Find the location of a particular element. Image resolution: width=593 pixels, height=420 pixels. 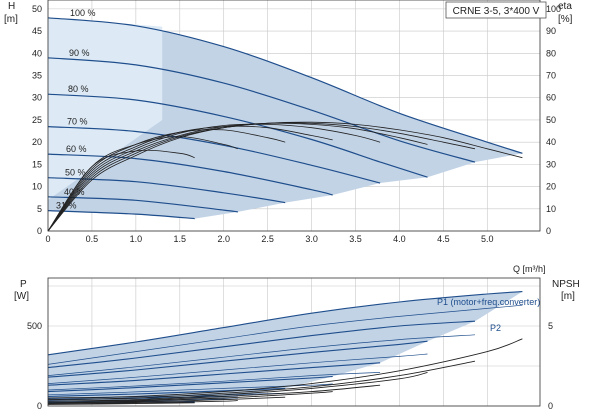

h-tick-label: 25 is located at coordinates (37, 120).